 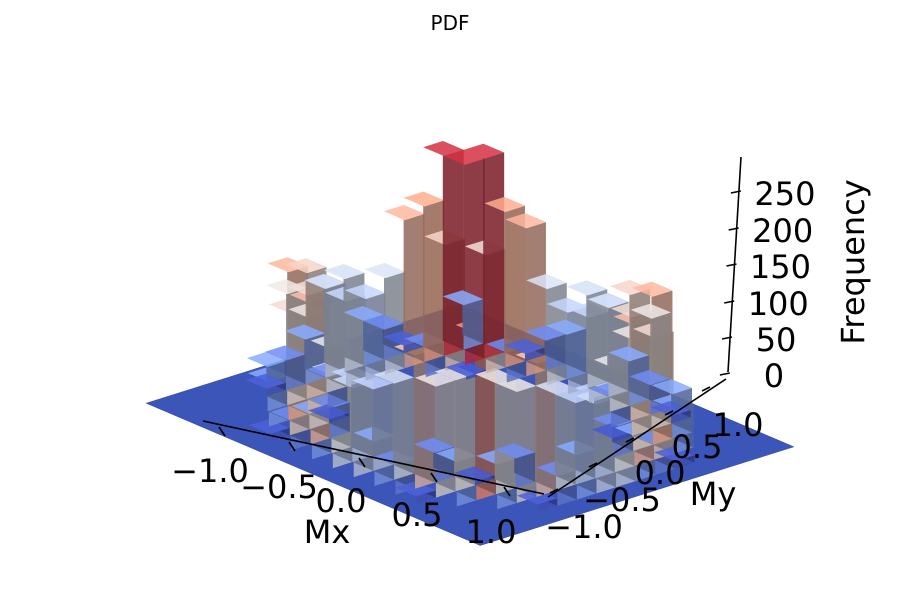 What do you see at coordinates (491, 532) in the screenshot?
I see `x-tick-label: 1.0` at bounding box center [491, 532].